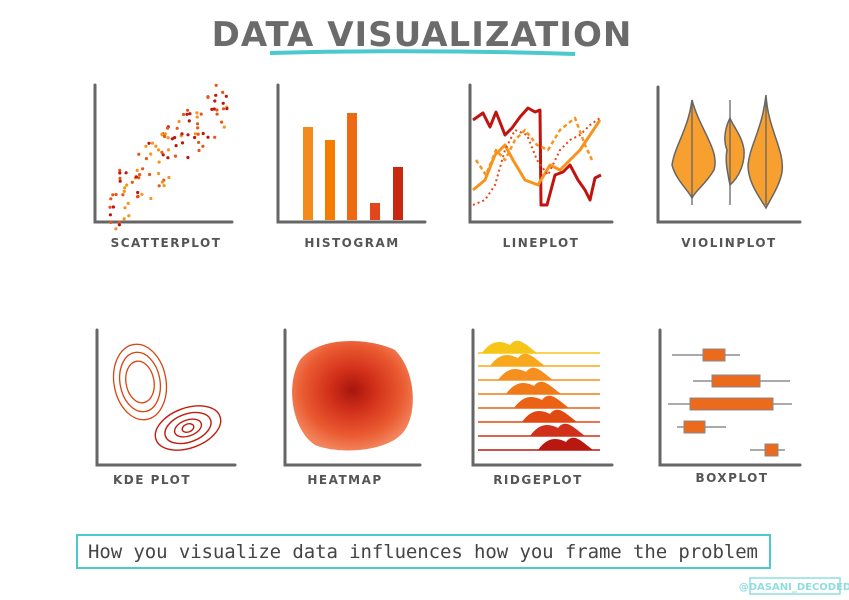 The image size is (849, 600). I want to click on label-scatterplot: SCATTERPLOT, so click(166, 243).